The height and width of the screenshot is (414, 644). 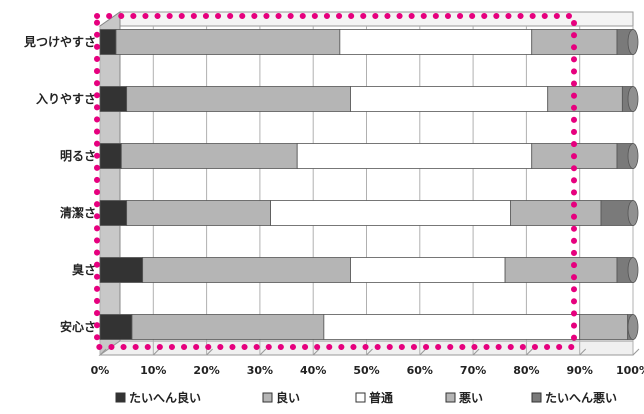 I want to click on legend-label: たいへん悪い, so click(x=581, y=398).